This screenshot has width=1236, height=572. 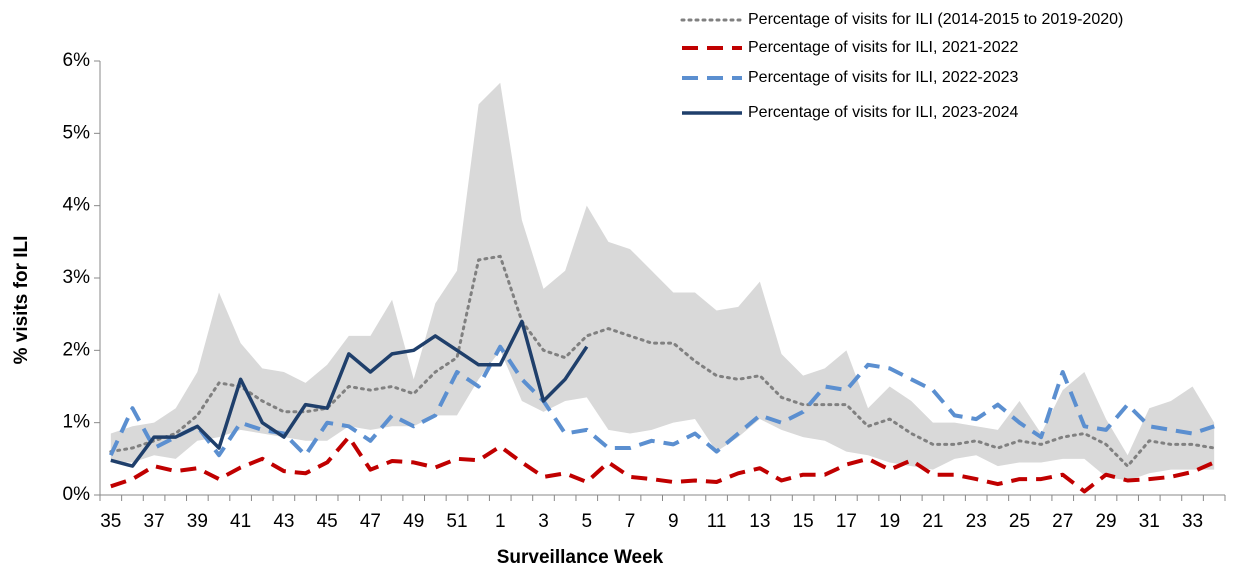 I want to click on y-tick-label: 0%, so click(x=77, y=494).